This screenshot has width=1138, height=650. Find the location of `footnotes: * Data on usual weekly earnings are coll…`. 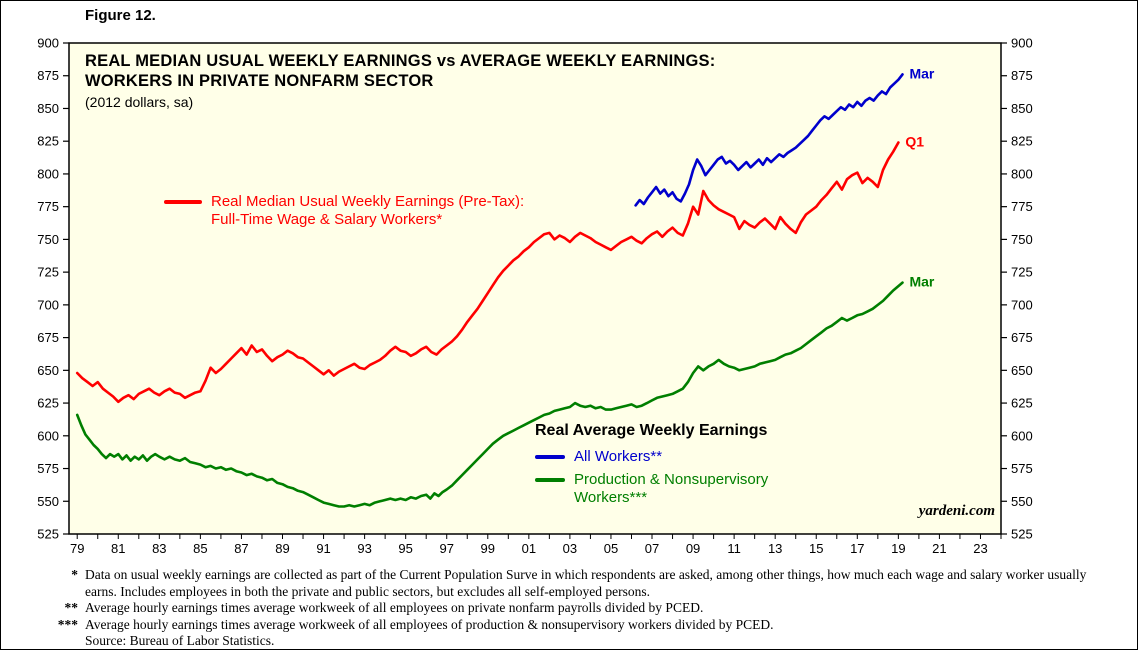

footnotes: * Data on usual weekly earnings are coll… is located at coordinates (587, 608).